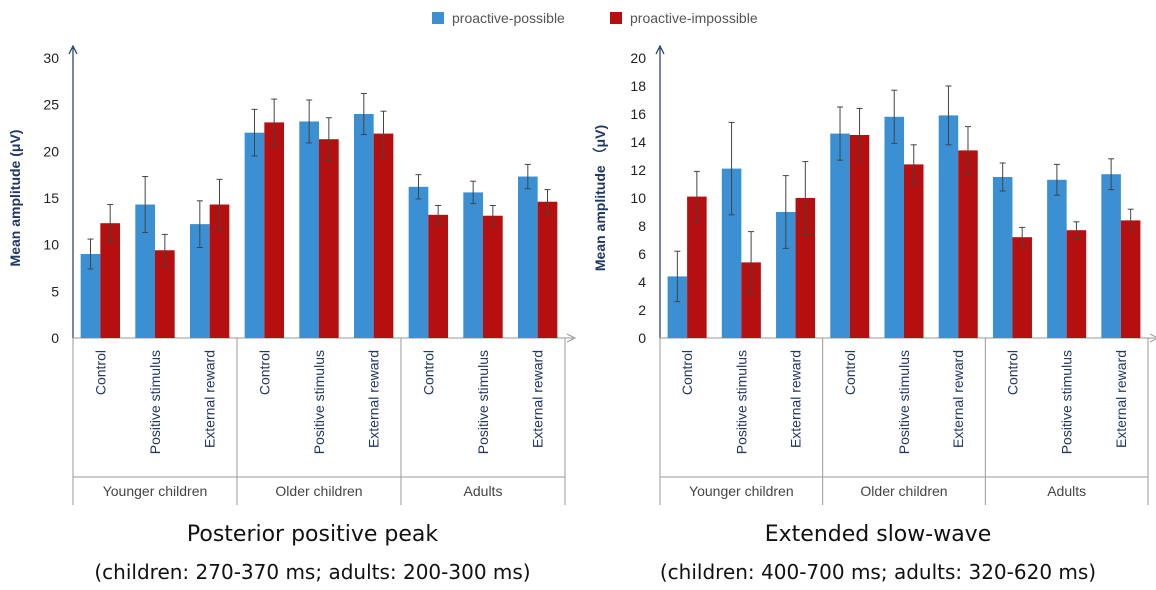 The image size is (1156, 590). Describe the element at coordinates (642, 310) in the screenshot. I see `y-tick-label: 2` at that location.